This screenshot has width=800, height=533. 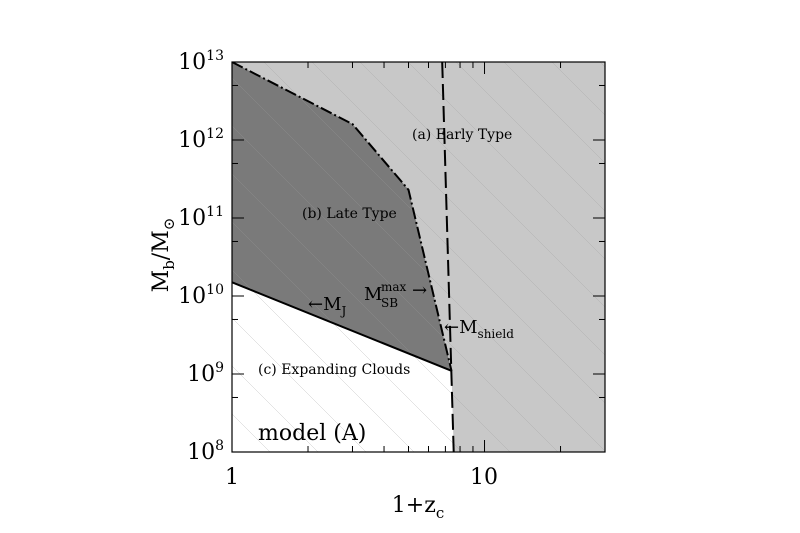 What do you see at coordinates (205, 451) in the screenshot?
I see `y-tick-label-1e8: 10⁸` at bounding box center [205, 451].